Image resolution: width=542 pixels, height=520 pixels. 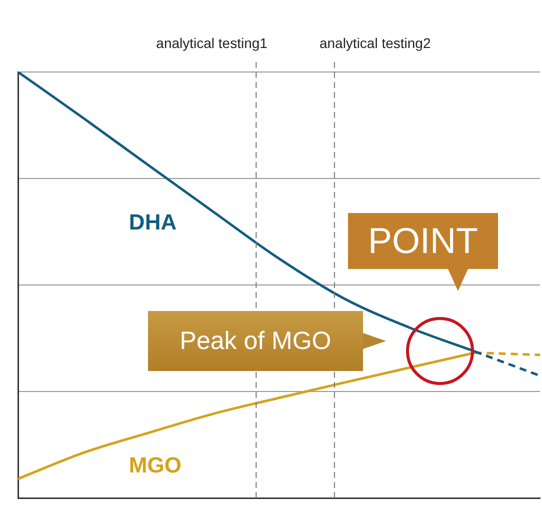 I want to click on series-label: DHA, so click(x=152, y=222).